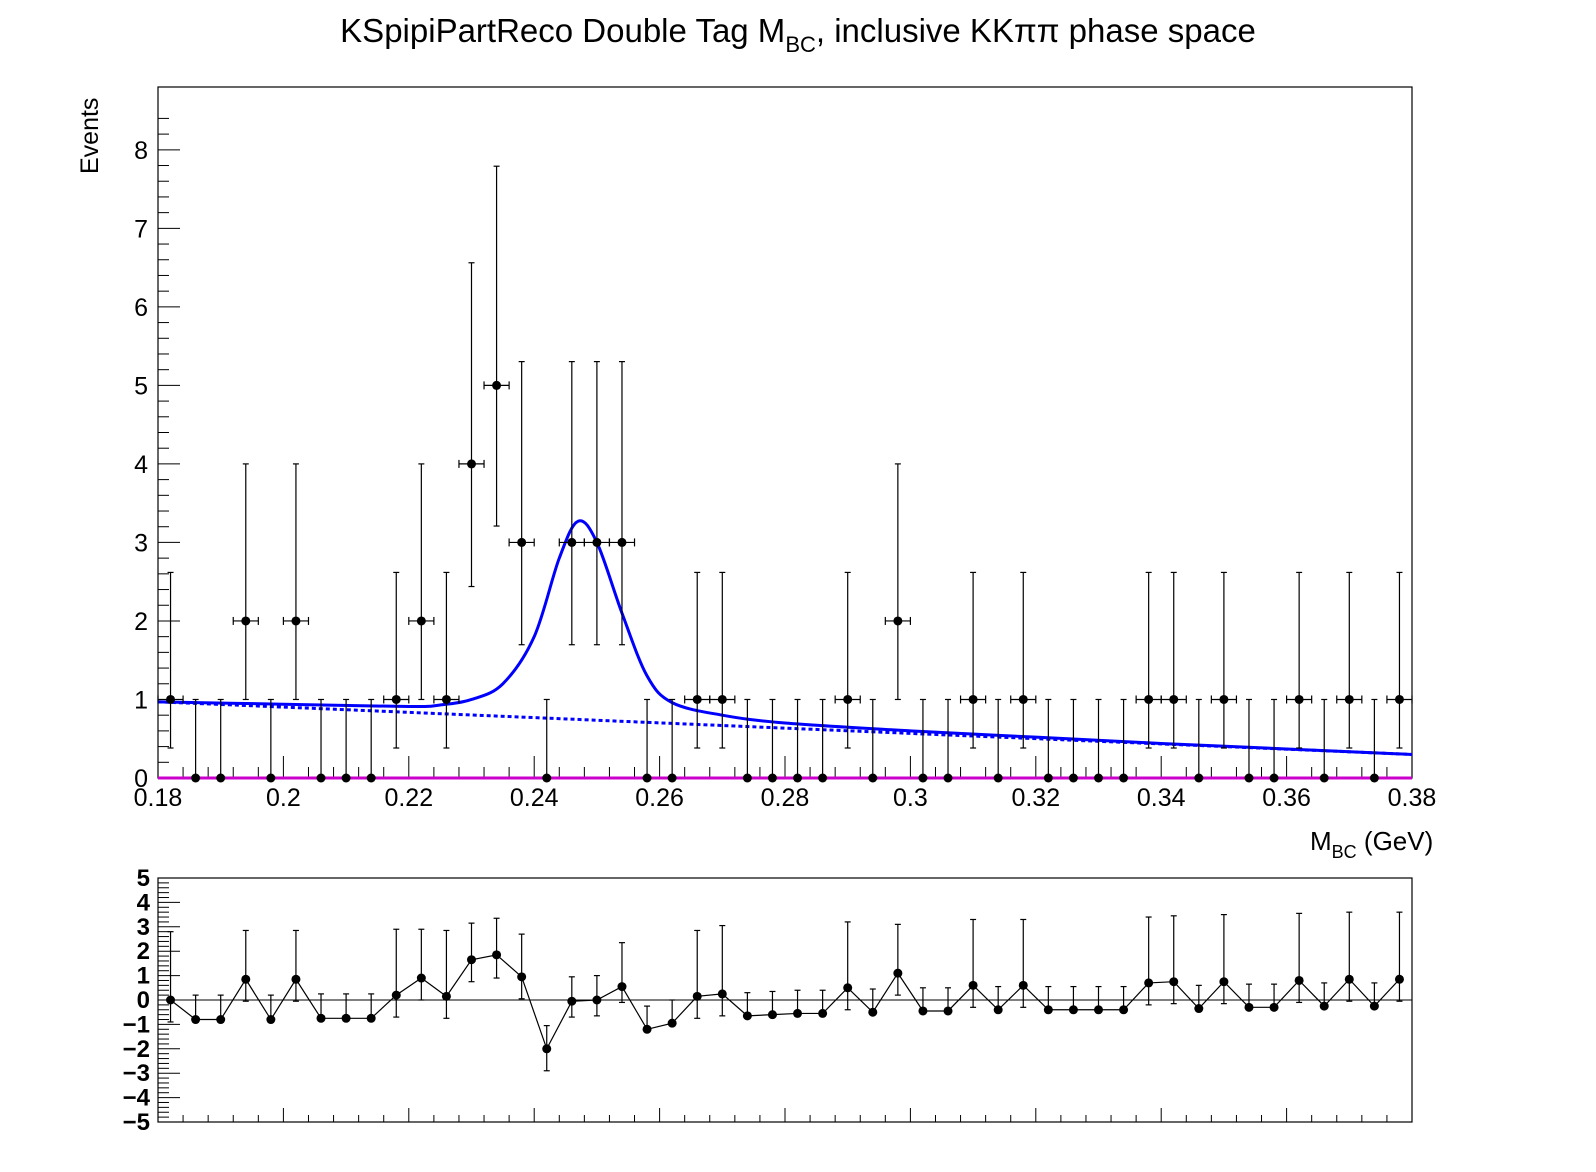  Describe the element at coordinates (144, 902) in the screenshot. I see `residual-y-tick-label: 4` at that location.